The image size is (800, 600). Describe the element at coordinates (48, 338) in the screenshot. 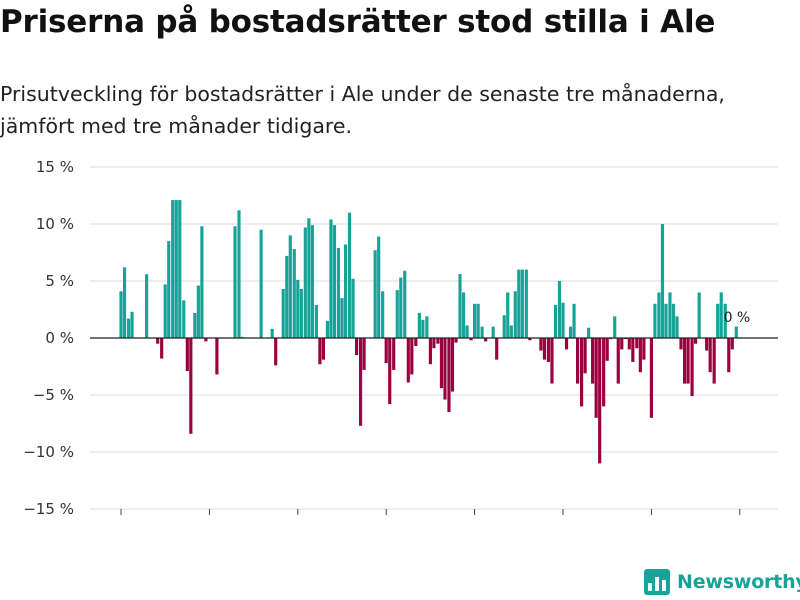

I see `y-axis: 15 % 10 % 5 % 0 % −5 % −10 % −15 %` at that location.